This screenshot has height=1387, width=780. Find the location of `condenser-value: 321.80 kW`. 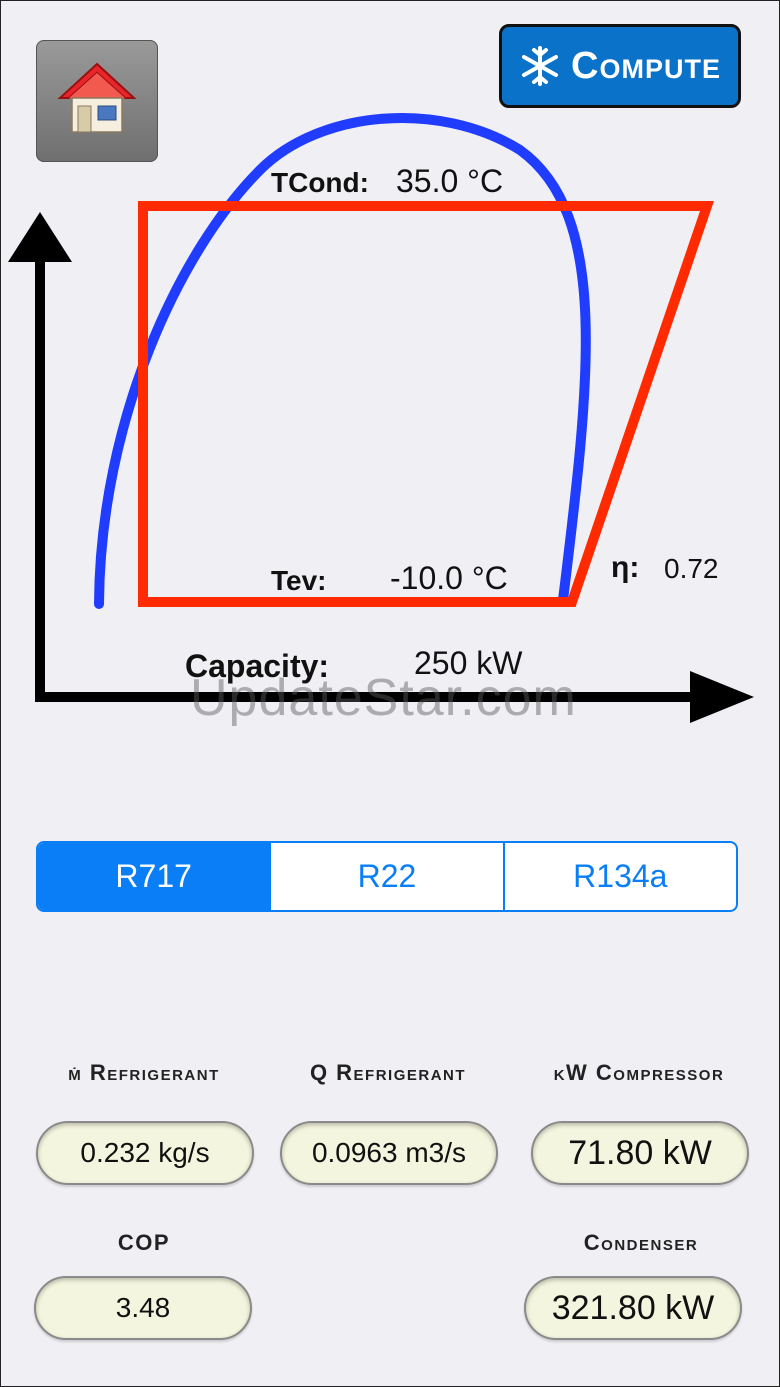

condenser-value: 321.80 kW is located at coordinates (633, 1308).